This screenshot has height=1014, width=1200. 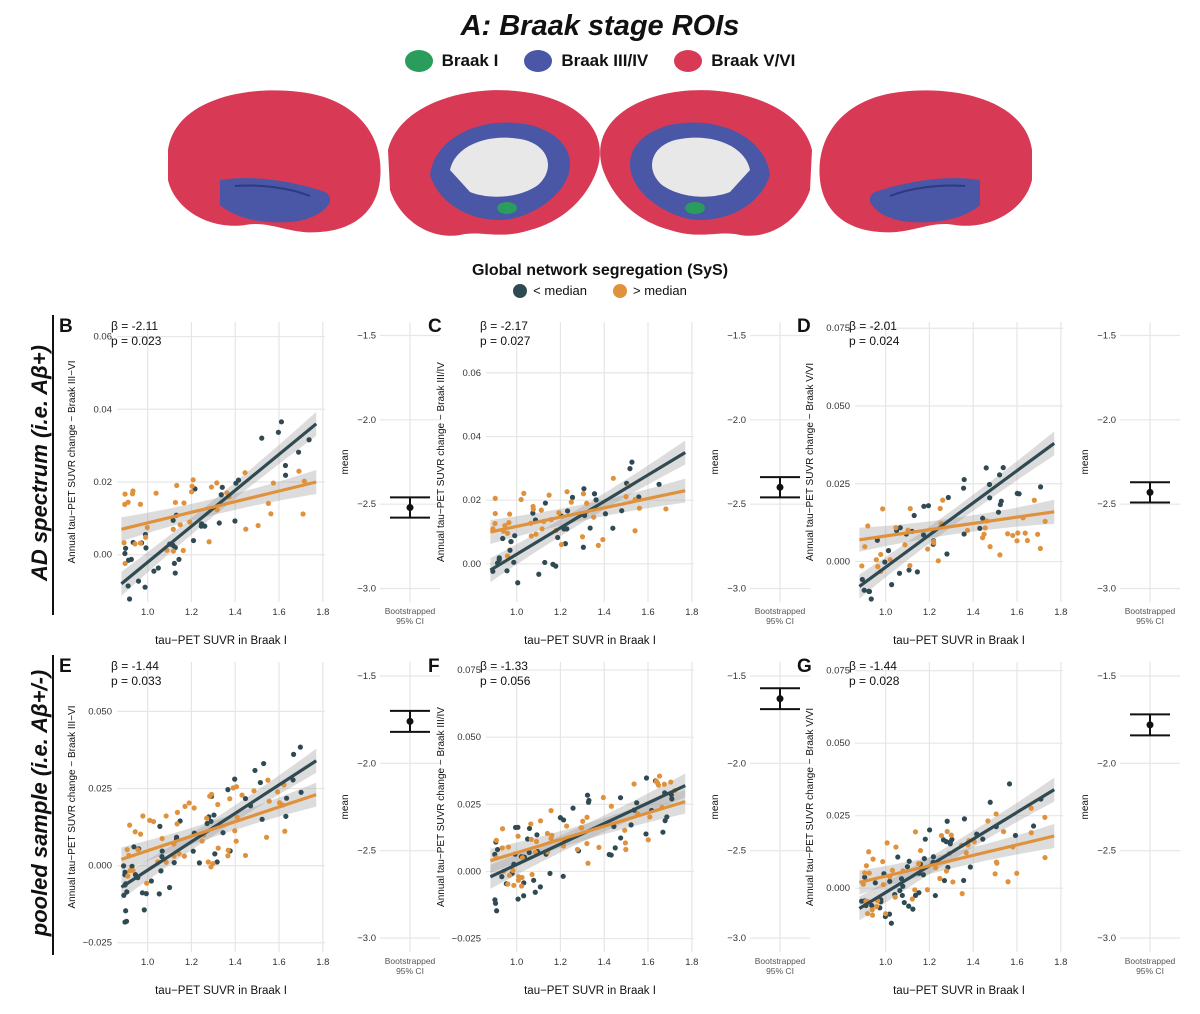 What do you see at coordinates (660, 290) in the screenshot?
I see `legend-label: > median` at bounding box center [660, 290].